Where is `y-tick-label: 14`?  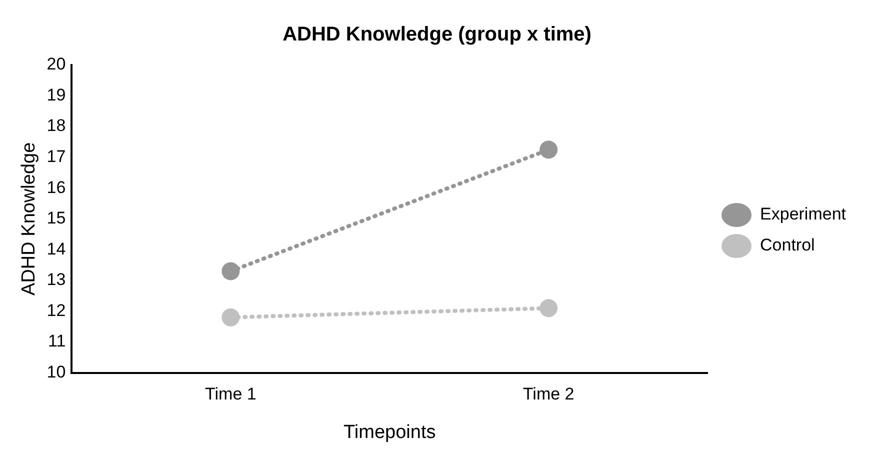
y-tick-label: 14 is located at coordinates (56, 248).